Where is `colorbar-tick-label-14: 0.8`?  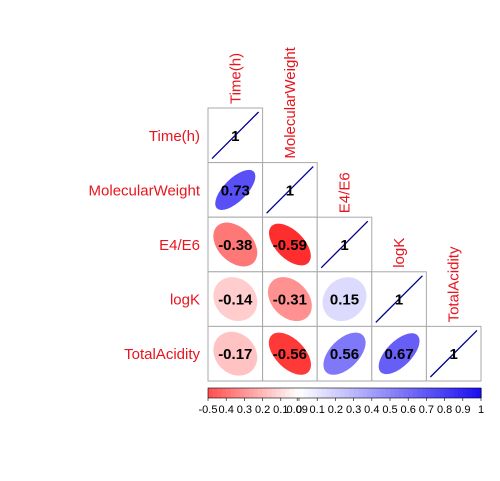
colorbar-tick-label-14: 0.8 is located at coordinates (444, 410).